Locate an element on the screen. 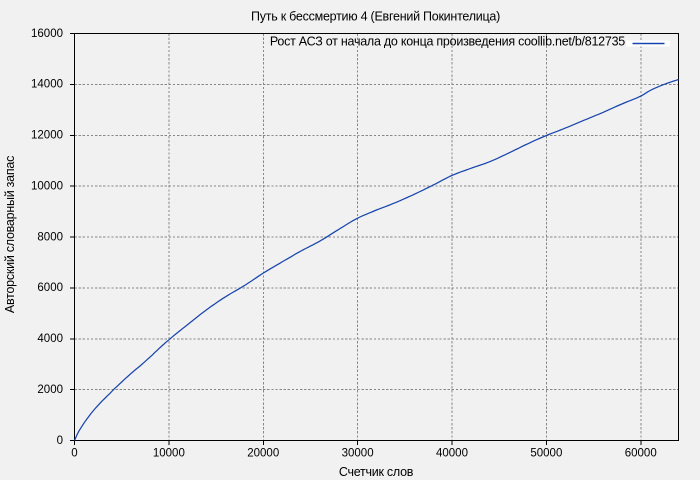  svg-text: 20000 is located at coordinates (263, 454).